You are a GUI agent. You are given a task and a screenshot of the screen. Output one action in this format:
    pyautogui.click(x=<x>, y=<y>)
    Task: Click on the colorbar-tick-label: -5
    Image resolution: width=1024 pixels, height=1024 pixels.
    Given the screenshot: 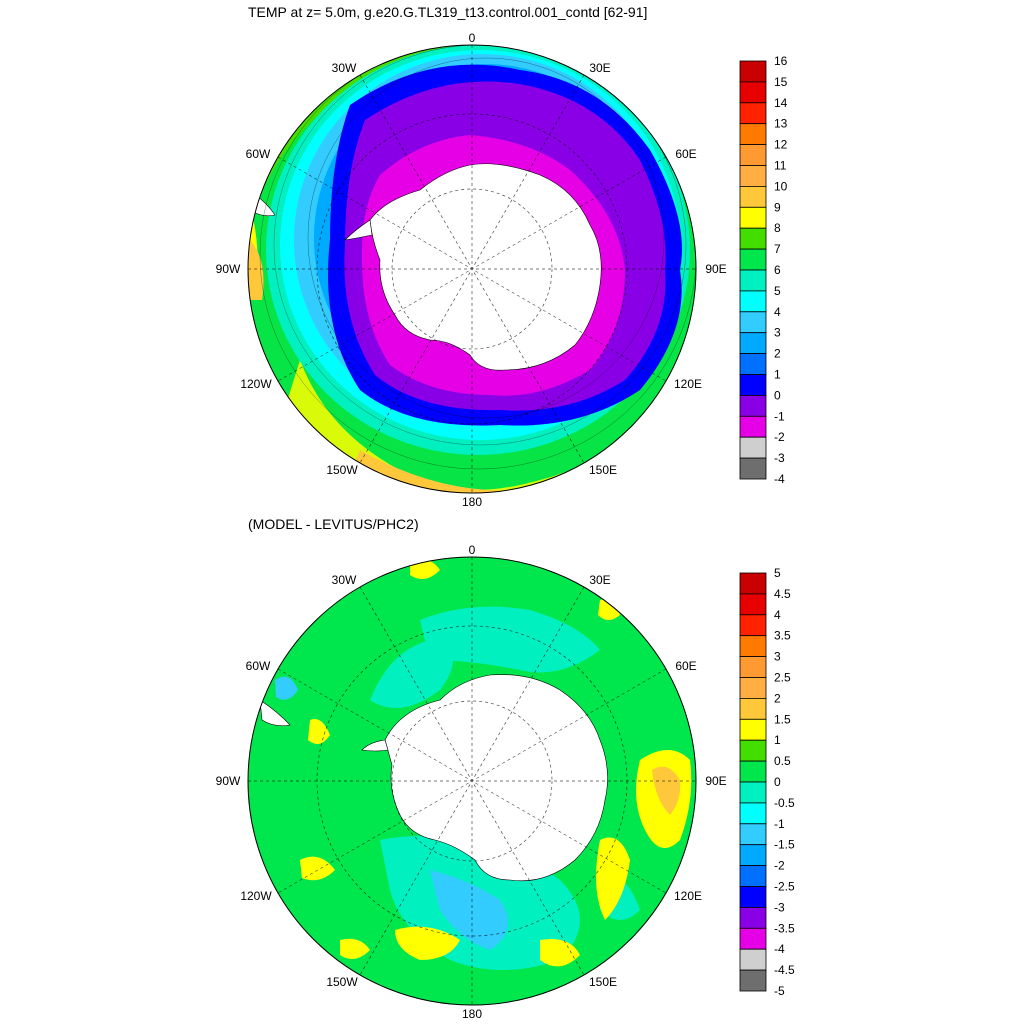 What is the action you would take?
    pyautogui.click(x=779, y=991)
    